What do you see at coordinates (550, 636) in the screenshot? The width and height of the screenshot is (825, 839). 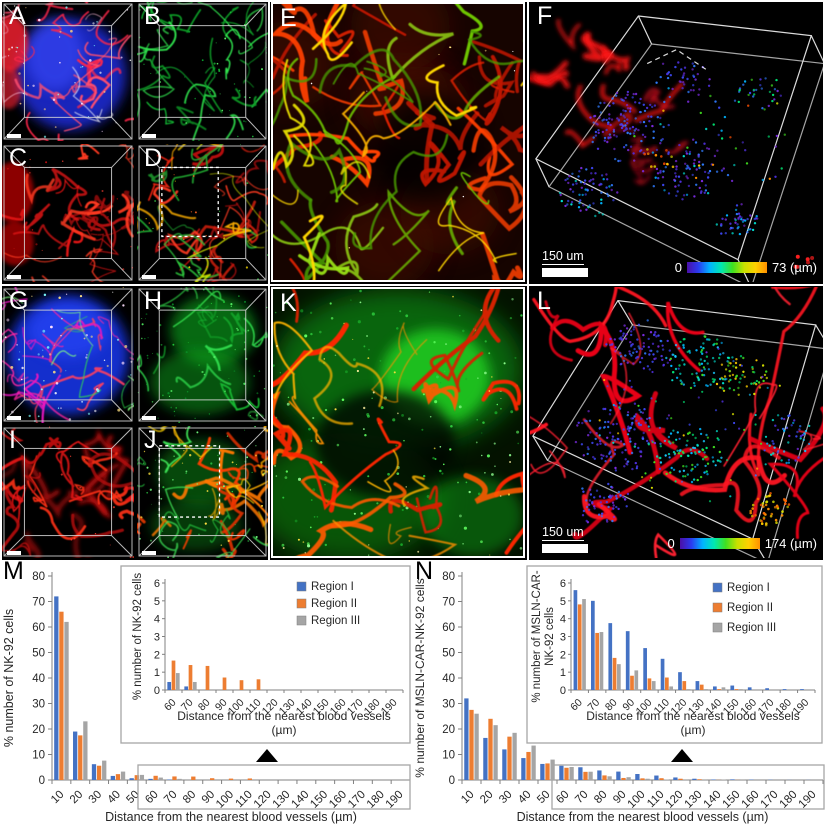 I see `svg-text: NK-92 cells` at bounding box center [550, 636].